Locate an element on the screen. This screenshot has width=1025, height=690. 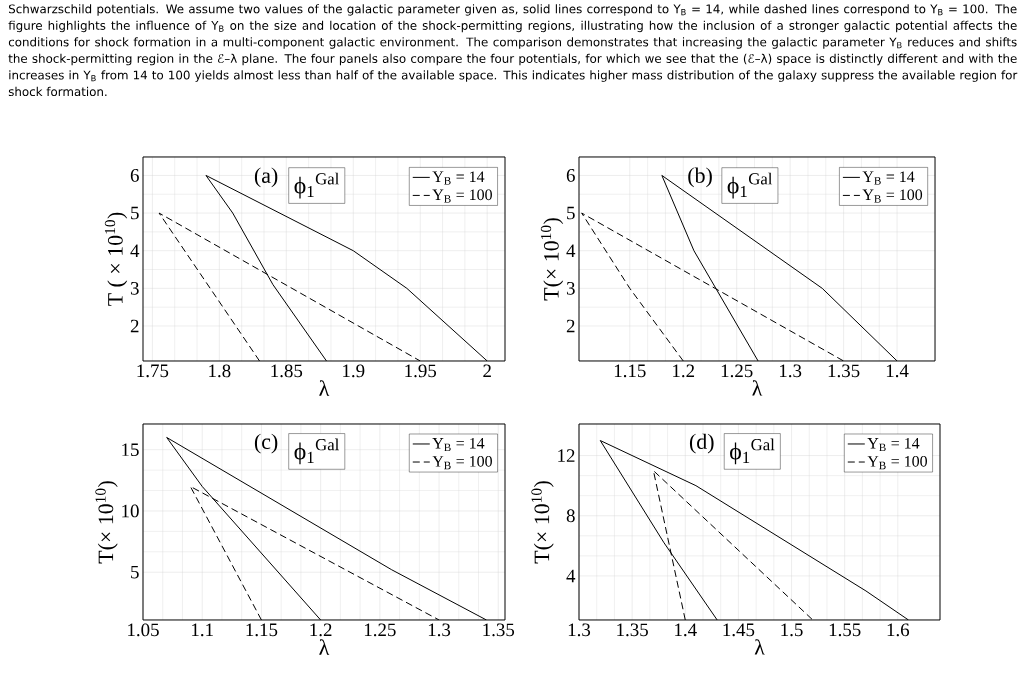
x-tick-label: 1.95 is located at coordinates (421, 371).